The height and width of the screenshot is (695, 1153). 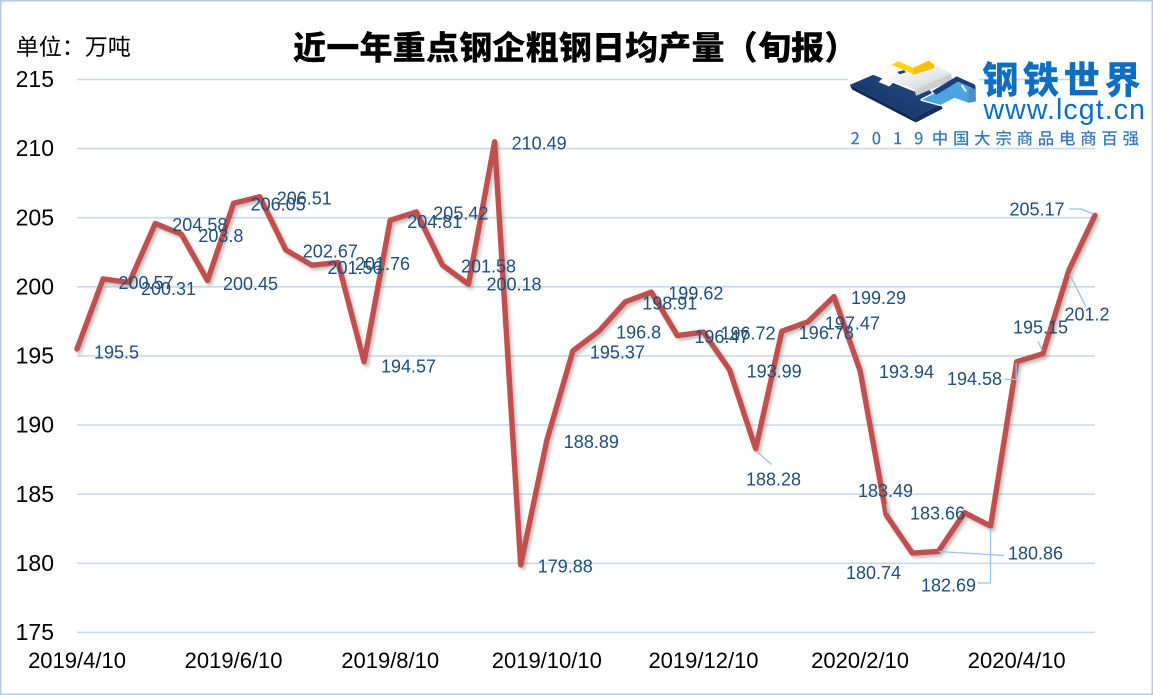 I want to click on svg-text: 194.57, so click(x=408, y=367).